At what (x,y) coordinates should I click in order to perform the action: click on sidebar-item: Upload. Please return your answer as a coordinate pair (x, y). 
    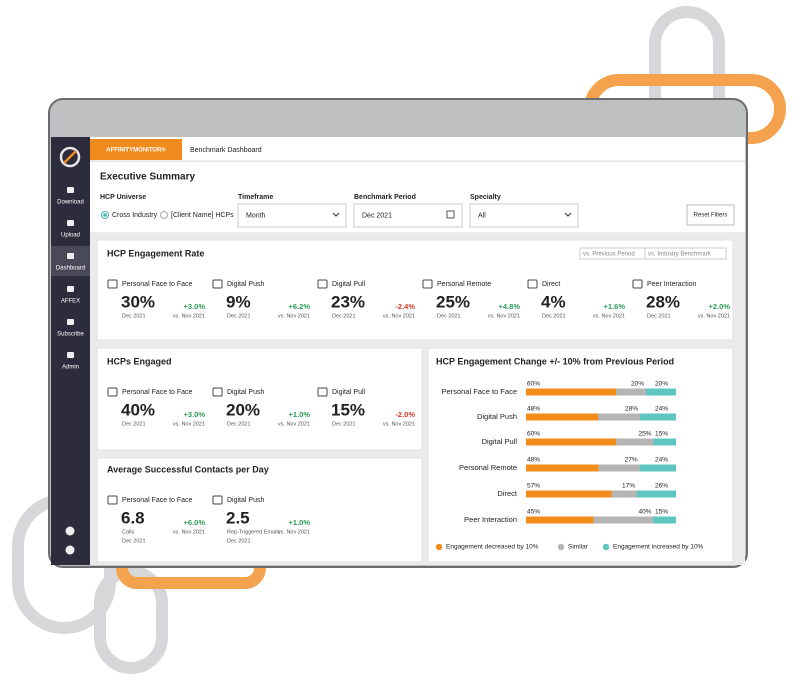
    Looking at the image, I should click on (70, 236).